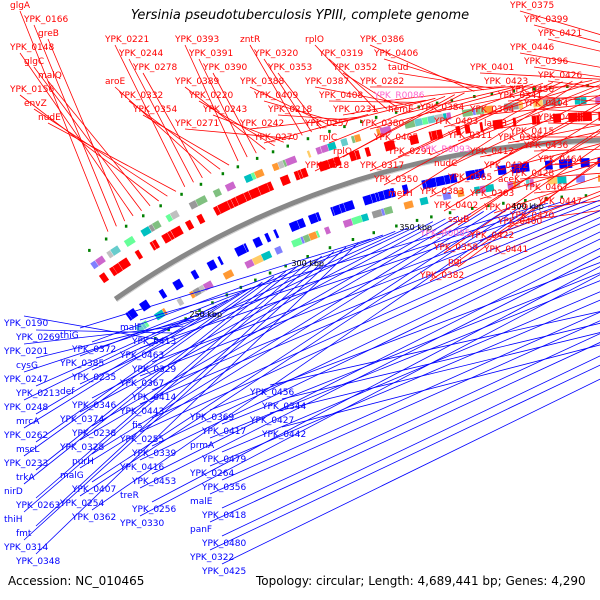 The image size is (600, 600). Describe the element at coordinates (444, 150) in the screenshot. I see `forward-gene-label: YPK_R0093` at that location.